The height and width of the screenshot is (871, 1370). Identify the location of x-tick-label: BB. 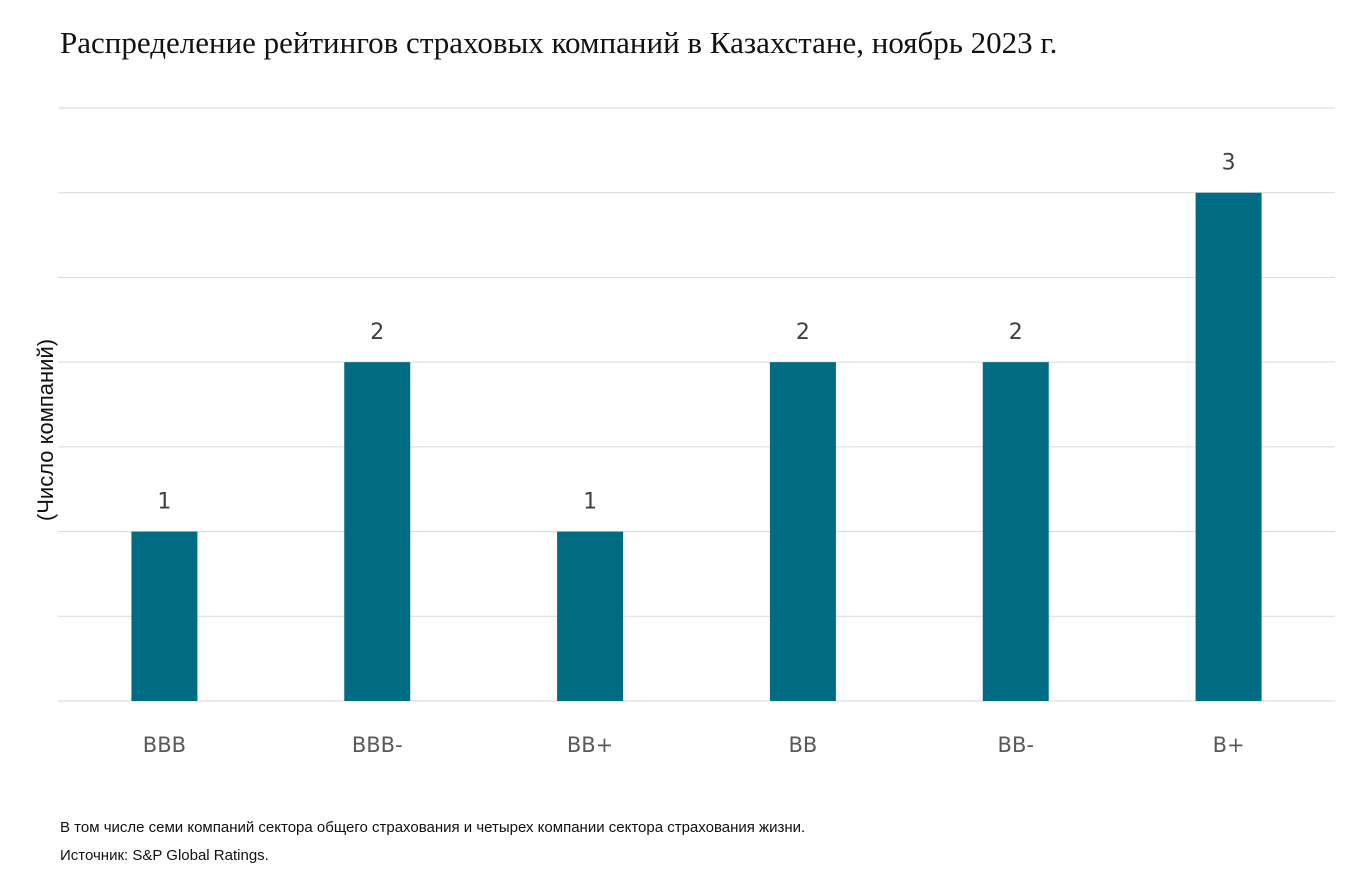
(803, 745).